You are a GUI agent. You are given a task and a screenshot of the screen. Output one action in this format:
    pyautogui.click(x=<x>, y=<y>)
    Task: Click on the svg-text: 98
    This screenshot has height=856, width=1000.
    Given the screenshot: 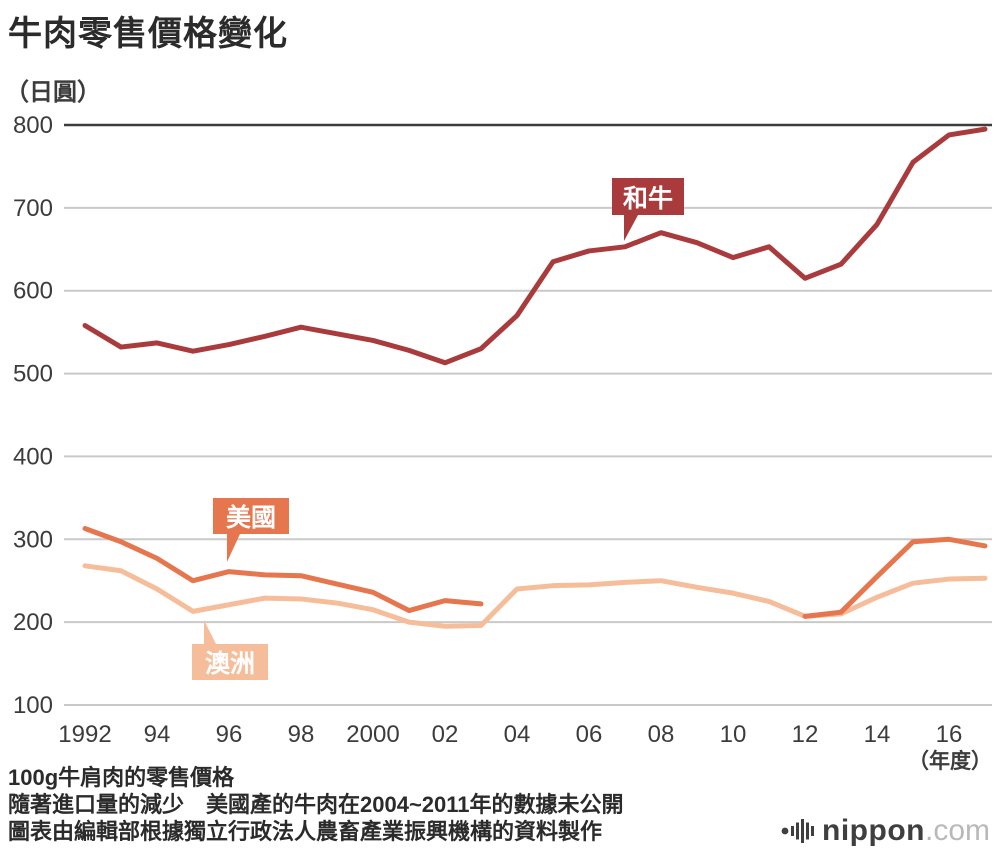 What is the action you would take?
    pyautogui.click(x=301, y=734)
    